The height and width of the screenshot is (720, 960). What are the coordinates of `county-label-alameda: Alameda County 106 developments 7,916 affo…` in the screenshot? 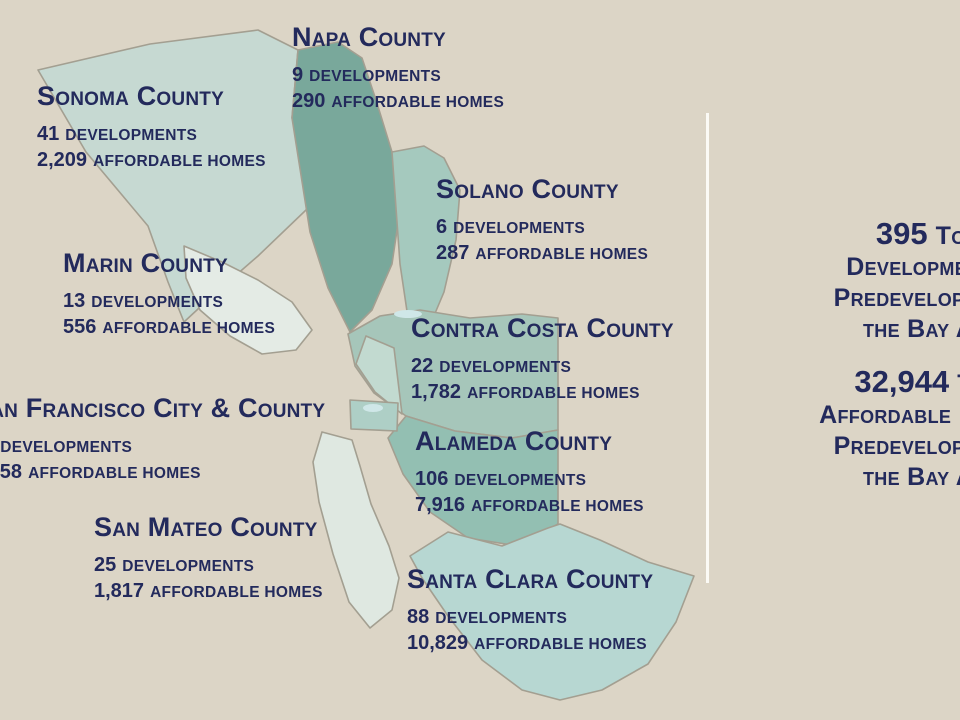 It's located at (529, 472).